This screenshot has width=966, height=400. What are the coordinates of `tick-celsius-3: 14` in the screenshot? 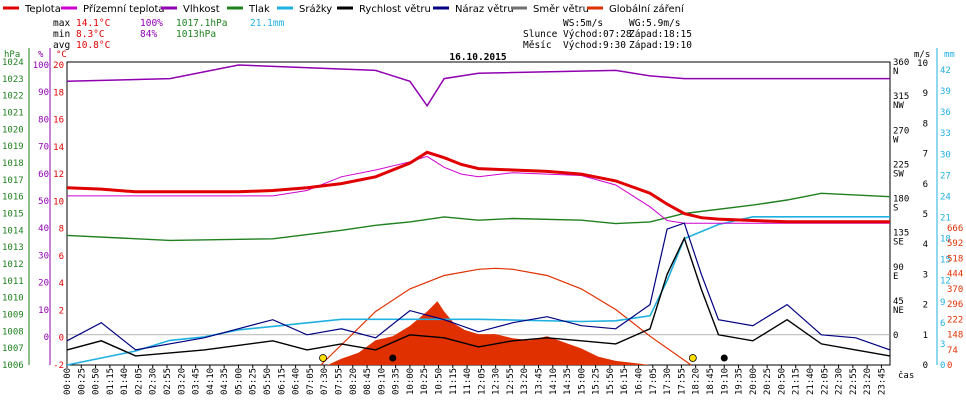 It's located at (58, 148).